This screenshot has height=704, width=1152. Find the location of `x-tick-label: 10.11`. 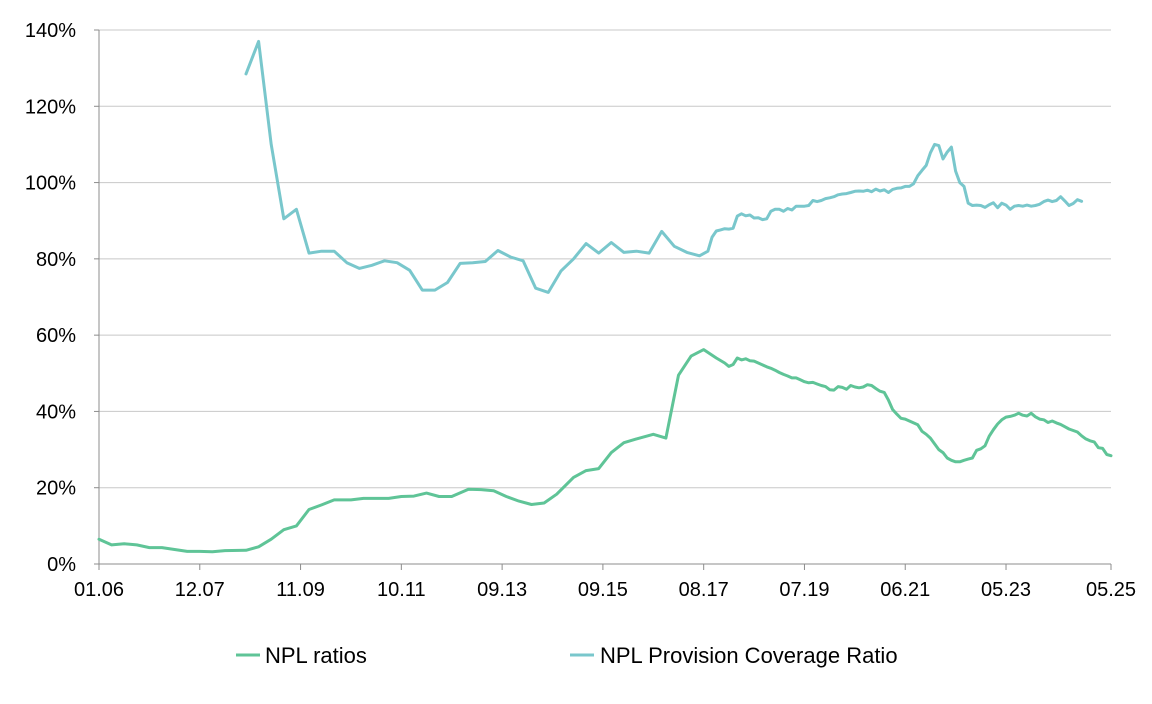

x-tick-label: 10.11 is located at coordinates (401, 590).